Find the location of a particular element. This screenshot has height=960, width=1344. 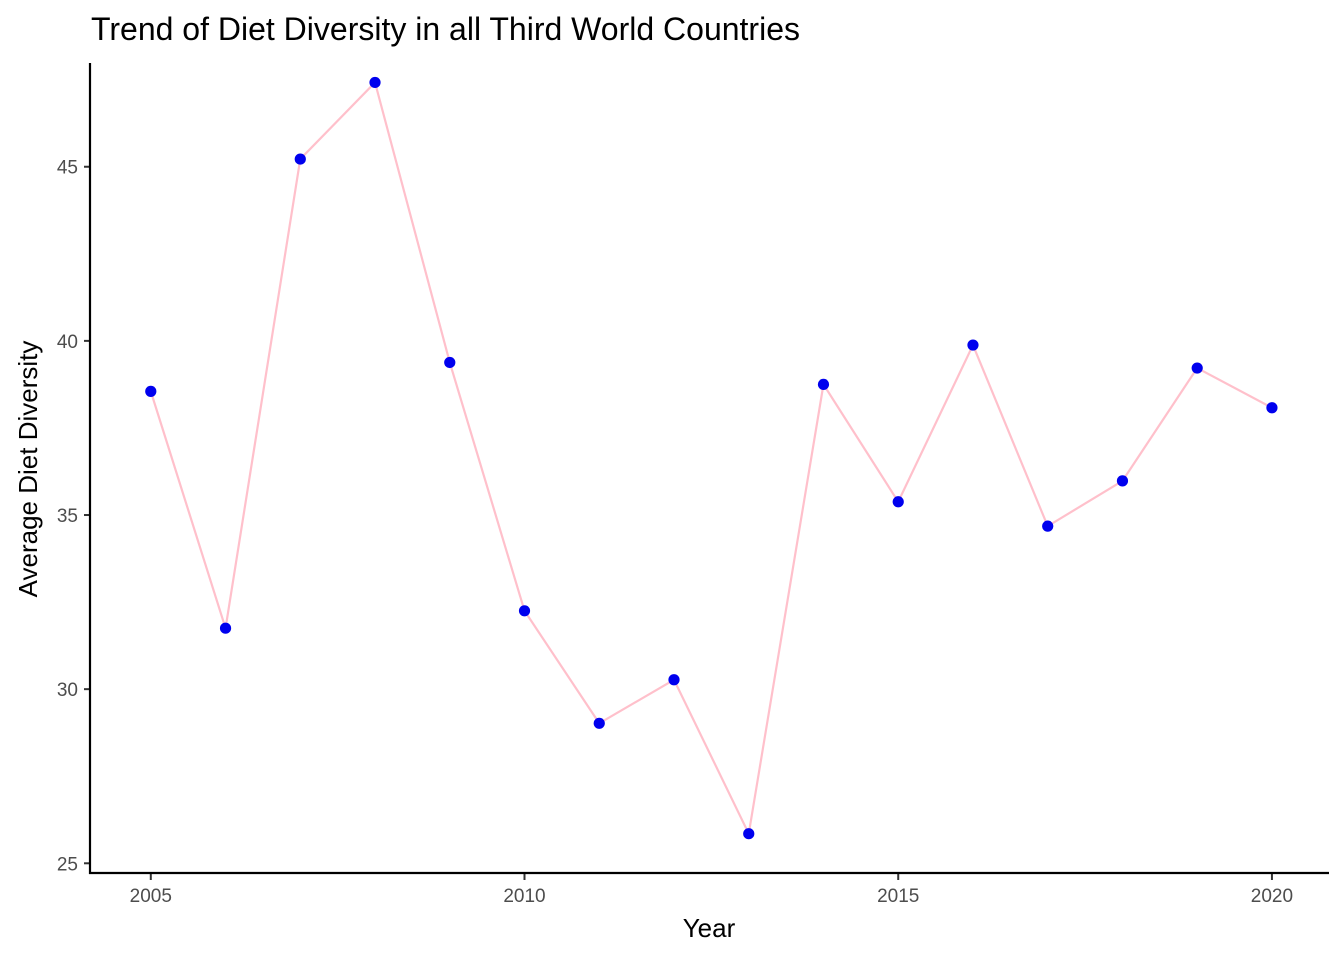

y-axis-ticks: 25 30 35 40 45 is located at coordinates (73, 516).